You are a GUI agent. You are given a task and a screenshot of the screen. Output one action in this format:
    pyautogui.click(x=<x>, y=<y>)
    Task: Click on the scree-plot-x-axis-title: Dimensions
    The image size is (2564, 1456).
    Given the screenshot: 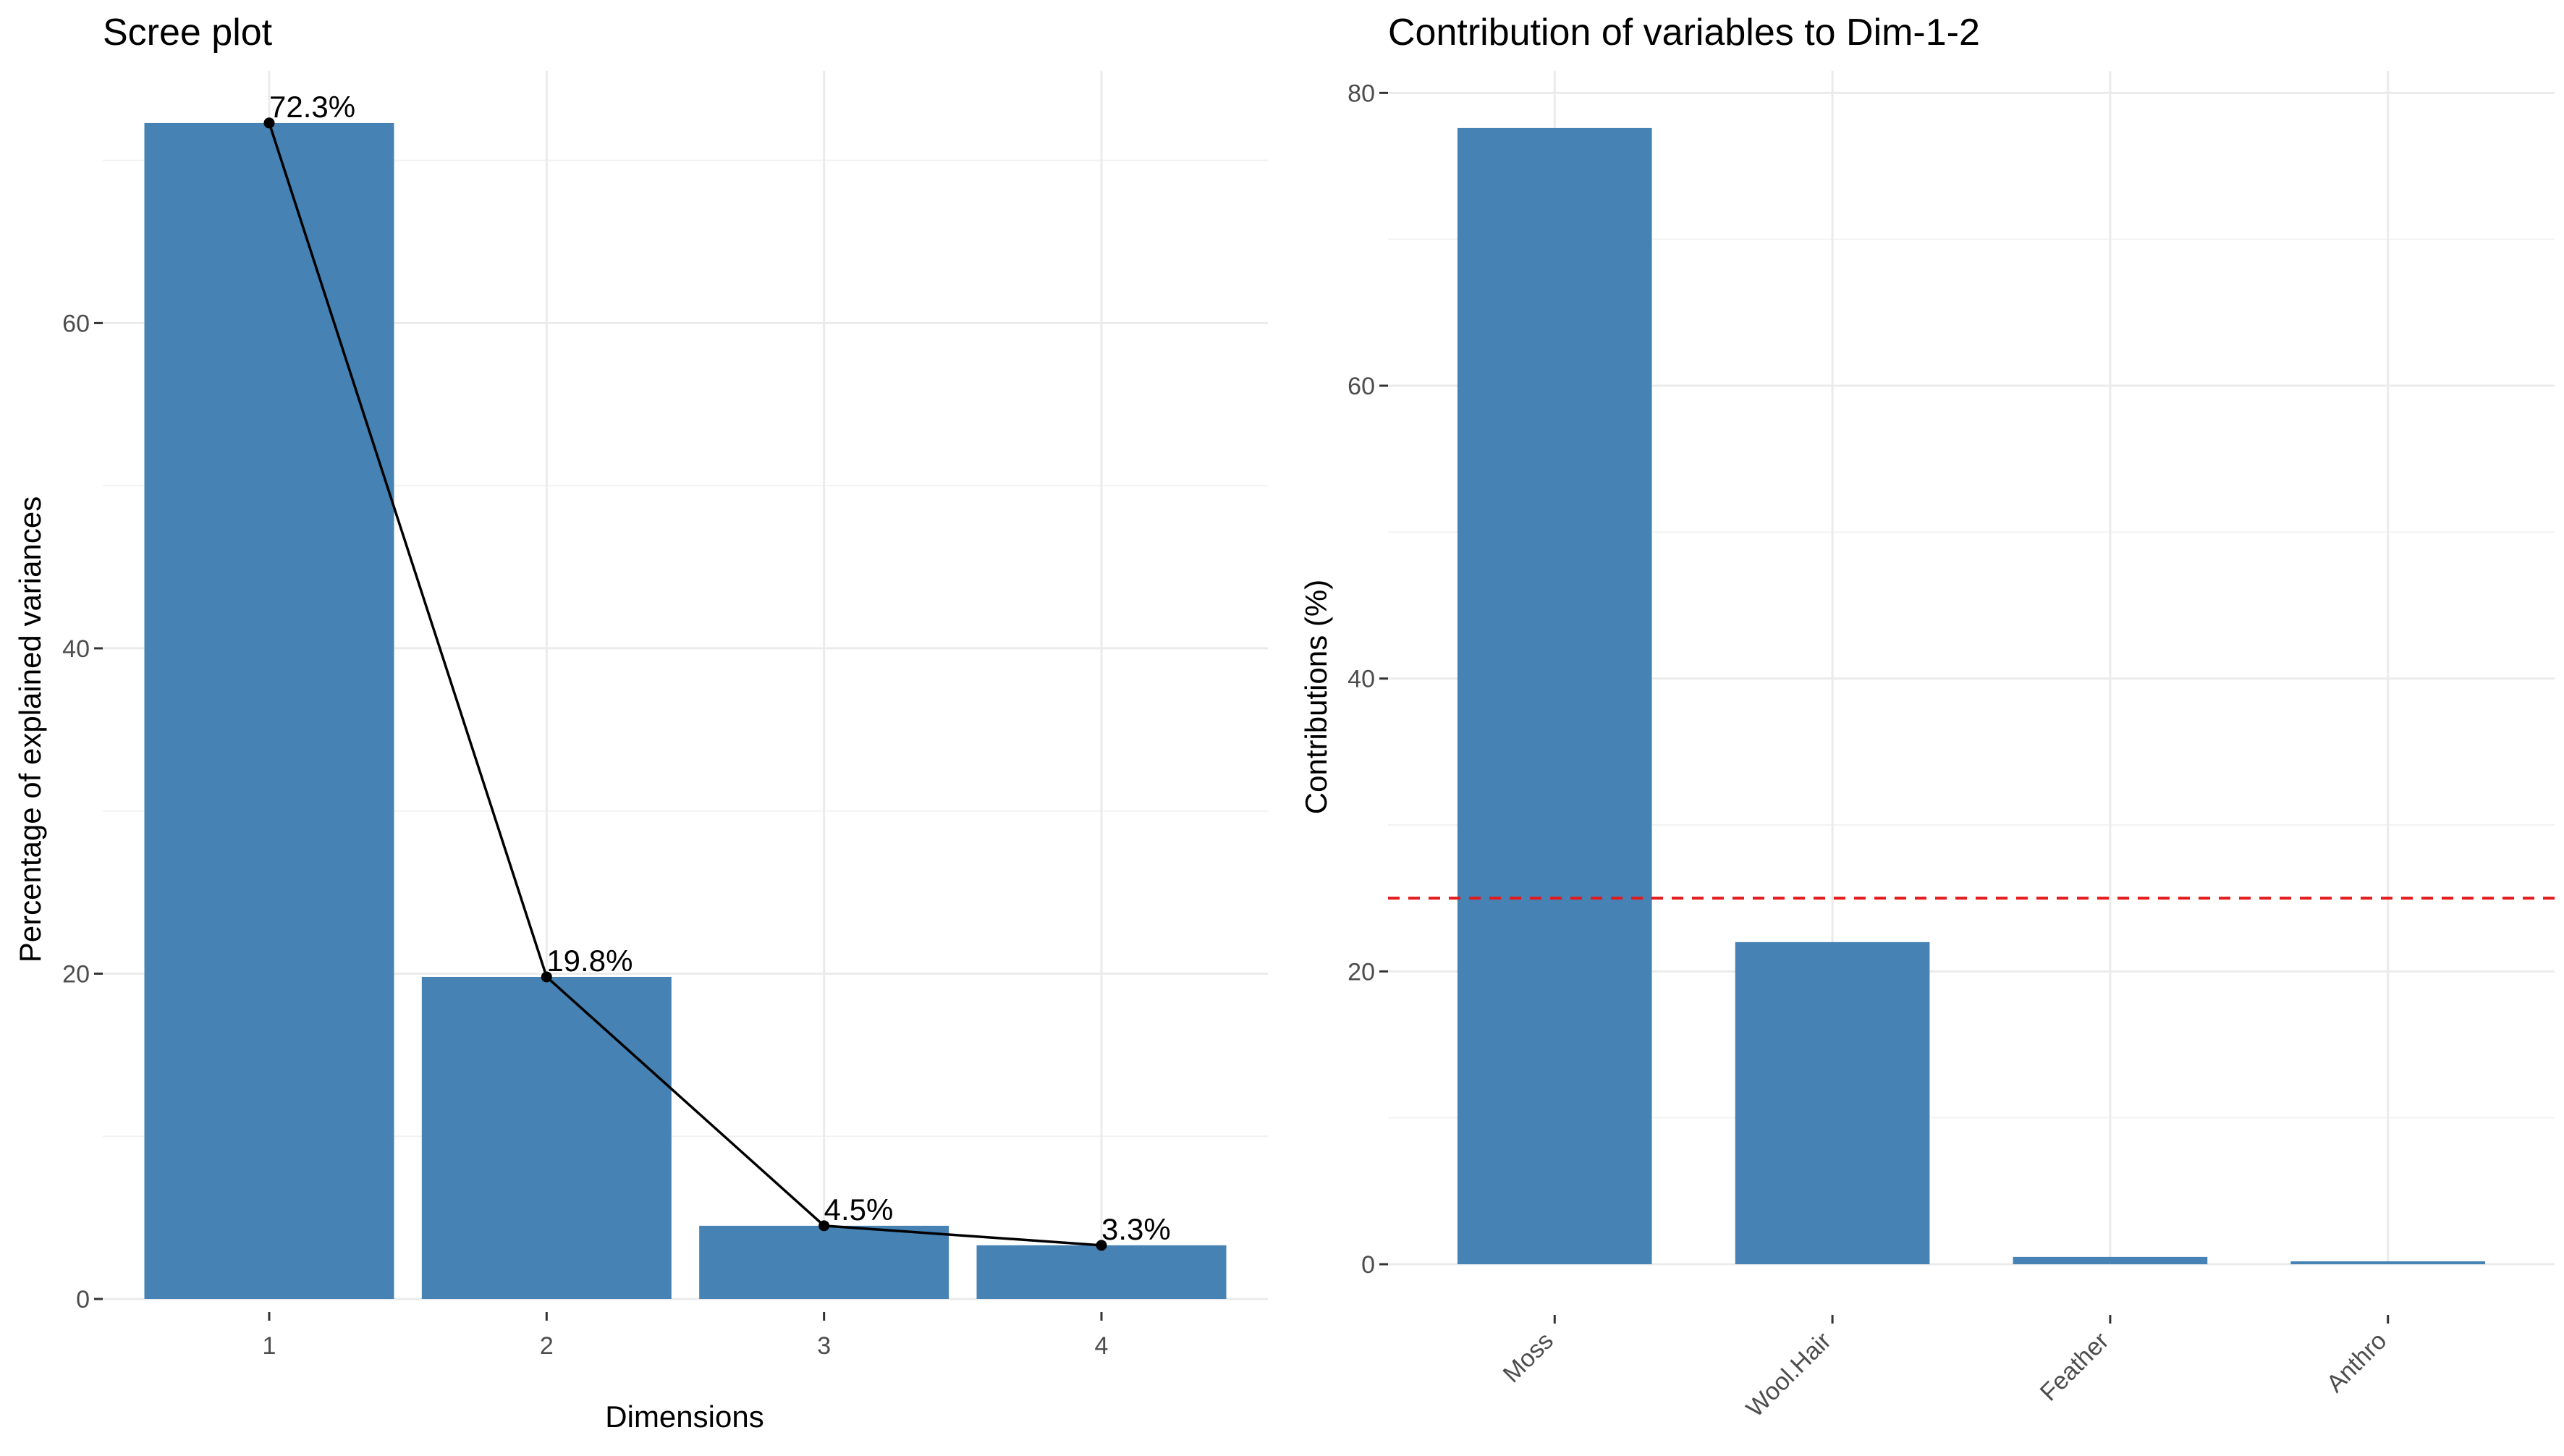 What is the action you would take?
    pyautogui.click(x=684, y=1417)
    